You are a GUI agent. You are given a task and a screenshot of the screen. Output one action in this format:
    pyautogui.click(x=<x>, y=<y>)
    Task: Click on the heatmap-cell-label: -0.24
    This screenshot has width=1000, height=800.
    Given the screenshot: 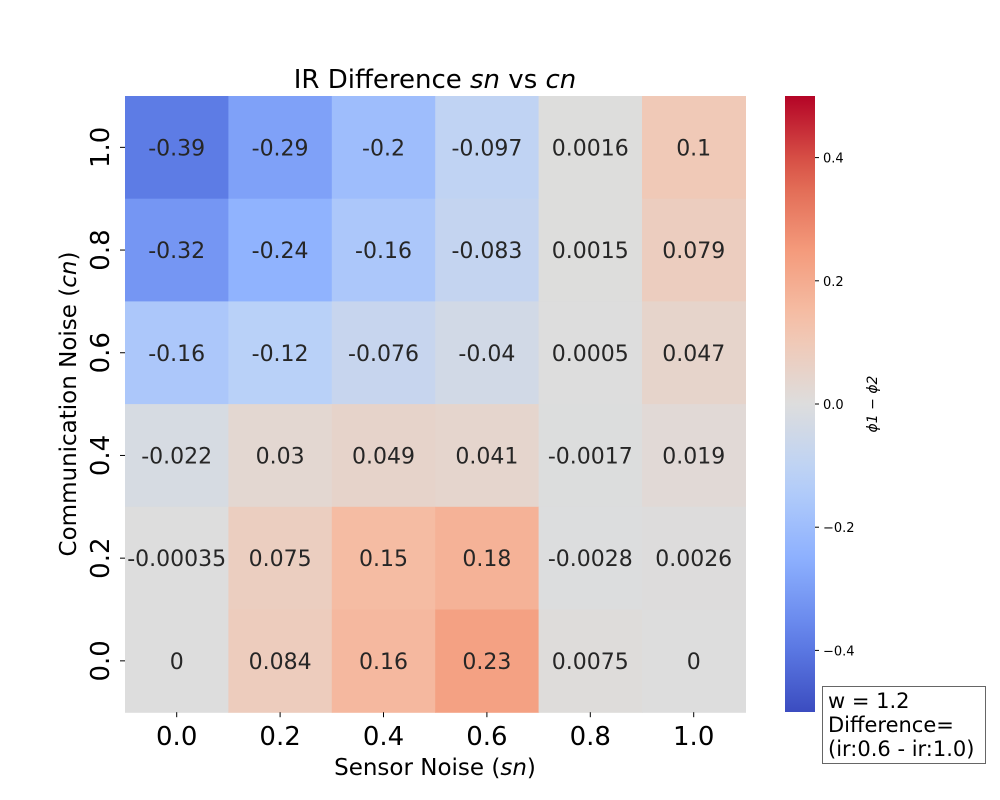 What is the action you would take?
    pyautogui.click(x=280, y=251)
    